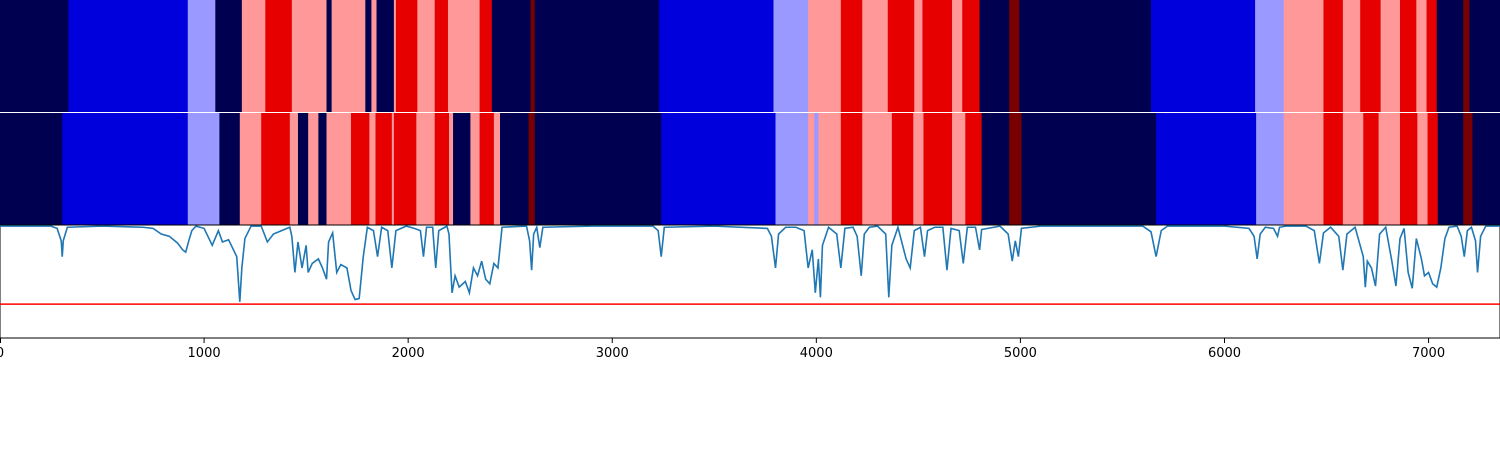  Describe the element at coordinates (722, 349) in the screenshot. I see `x-axis: 0 1000 2000 3000 4000 5000 6000 7000` at that location.